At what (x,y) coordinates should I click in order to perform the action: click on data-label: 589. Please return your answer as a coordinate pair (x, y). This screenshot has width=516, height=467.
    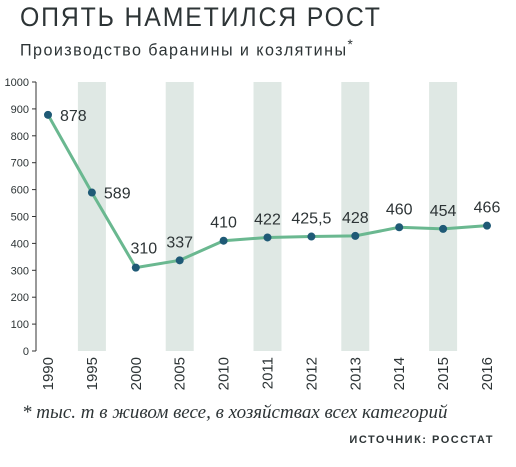
    Looking at the image, I should click on (117, 194).